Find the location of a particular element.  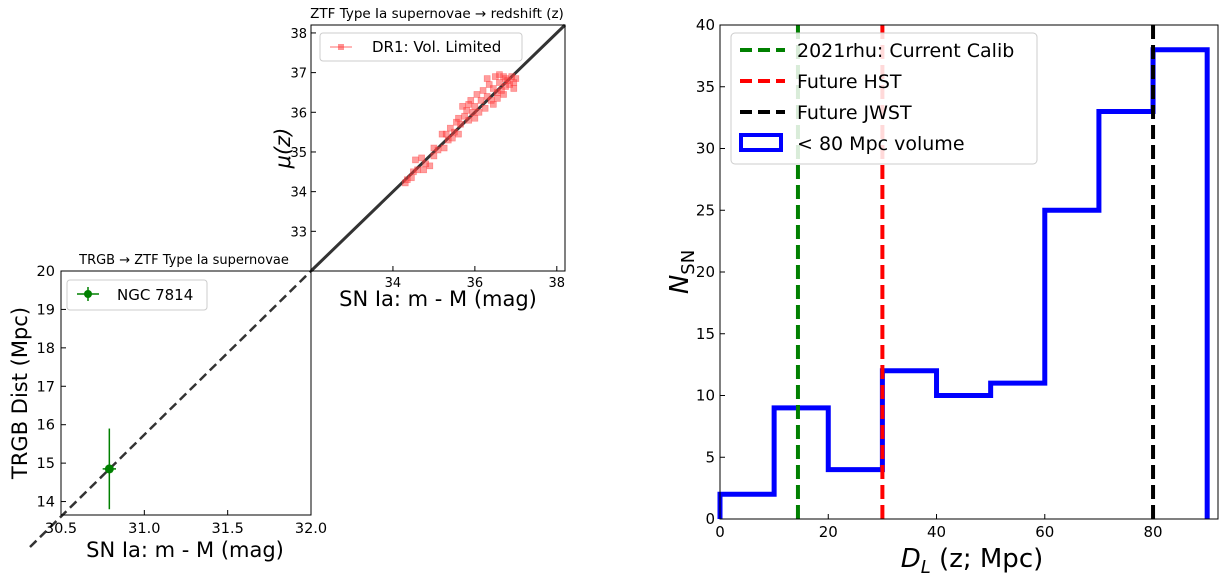

panel3-xlabel: DL (z; Mpc) is located at coordinates (972, 559).